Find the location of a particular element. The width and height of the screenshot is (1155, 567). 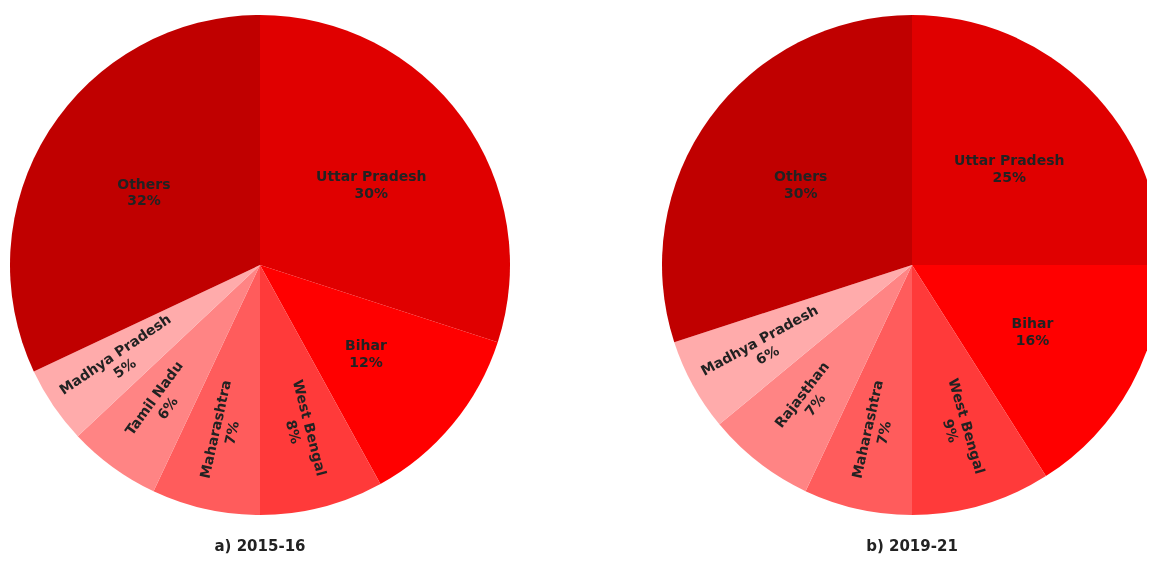

data-label: 9% is located at coordinates (950, 431).